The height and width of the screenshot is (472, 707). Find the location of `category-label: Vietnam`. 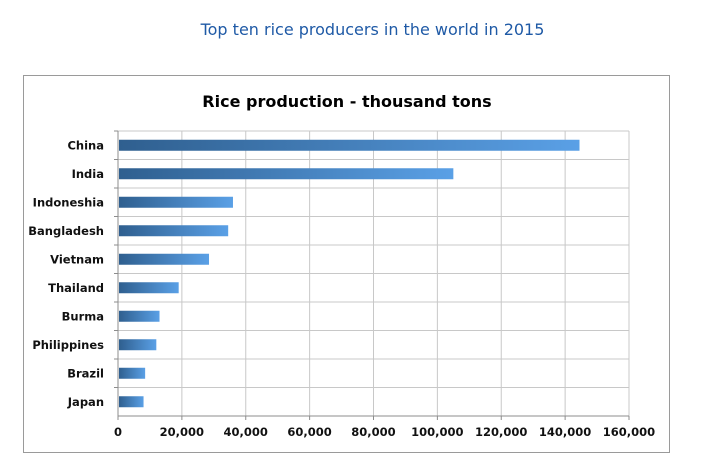

category-label: Vietnam is located at coordinates (77, 259).